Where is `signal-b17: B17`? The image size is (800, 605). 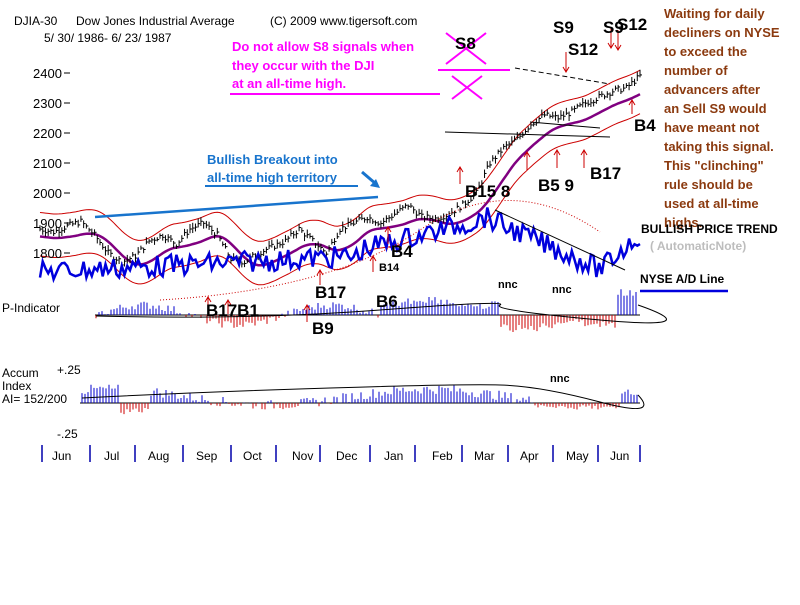
signal-b17: B17 is located at coordinates (331, 292).